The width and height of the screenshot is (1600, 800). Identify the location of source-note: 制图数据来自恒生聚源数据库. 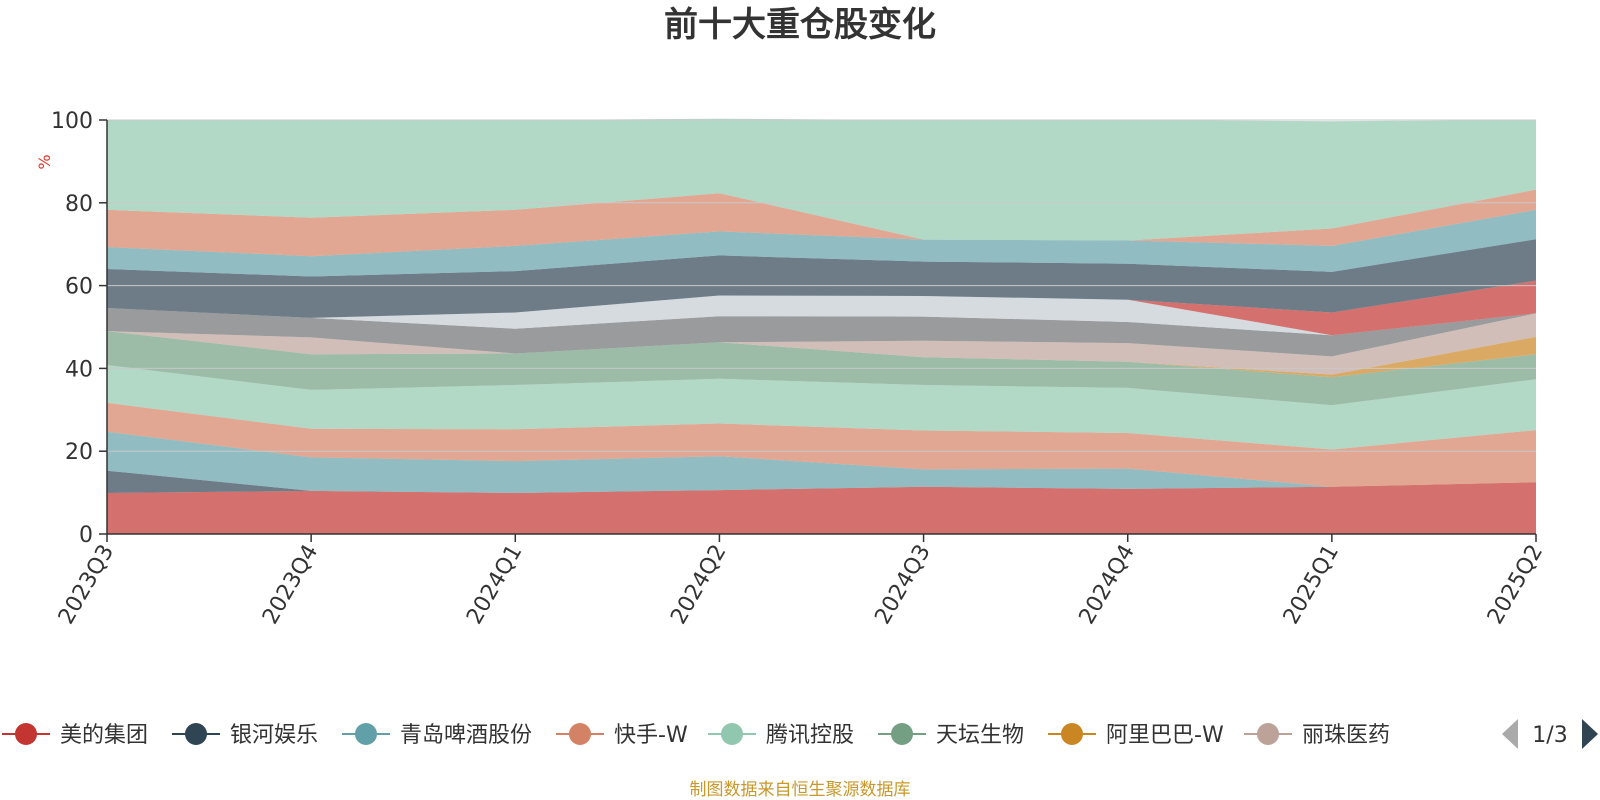
(800, 790).